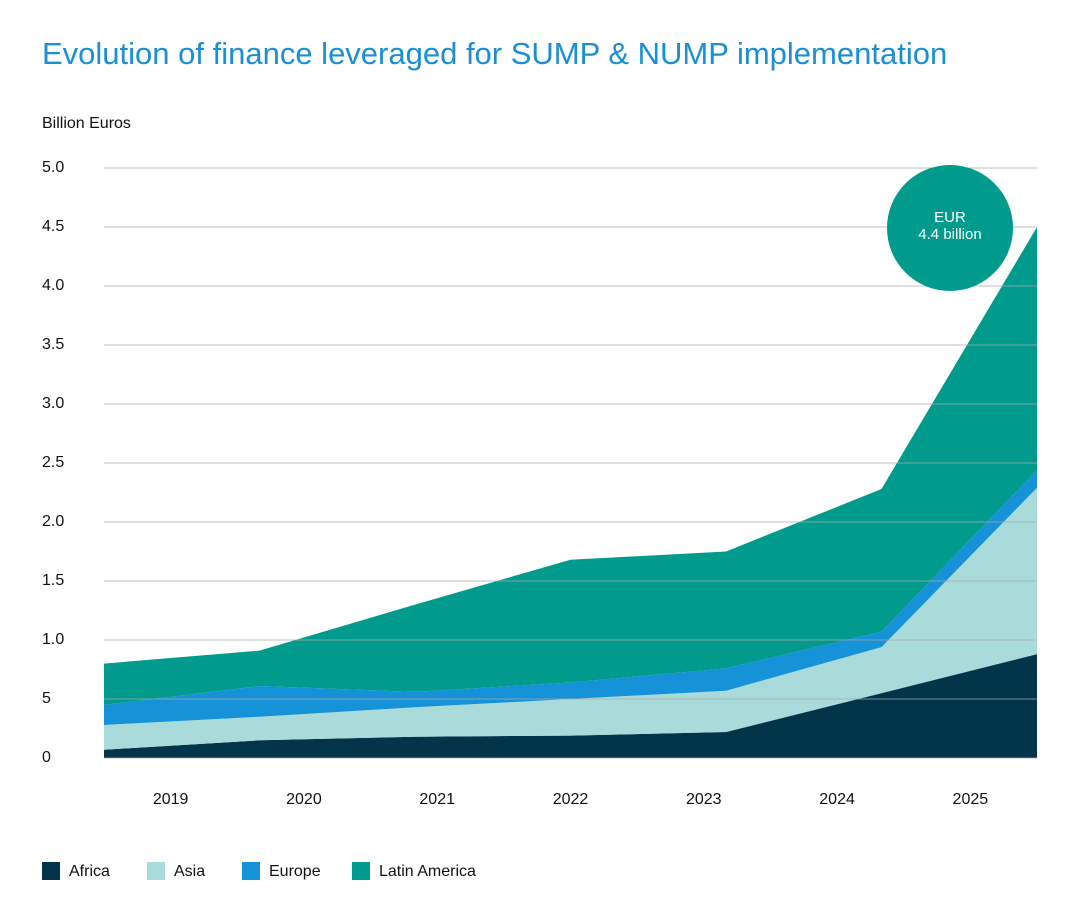 Image resolution: width=1074 pixels, height=918 pixels. Describe the element at coordinates (171, 799) in the screenshot. I see `x-tick-label: 2019` at that location.